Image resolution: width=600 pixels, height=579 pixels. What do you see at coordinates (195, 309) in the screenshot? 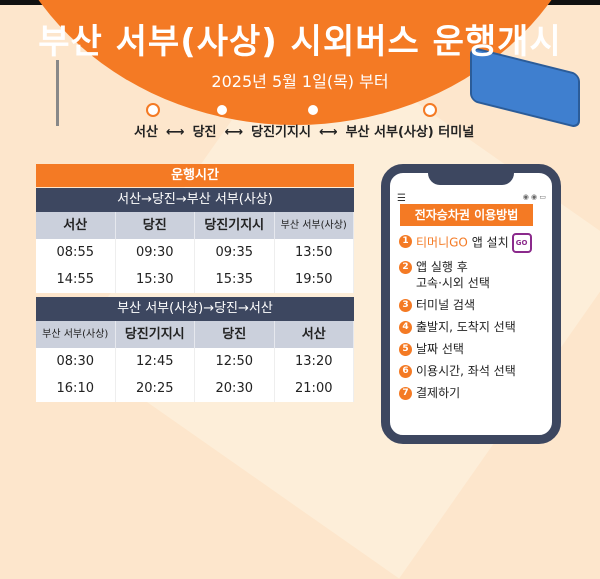
I see `inbound-label: 부산 서부(사상)→당진→서산` at bounding box center [195, 309].